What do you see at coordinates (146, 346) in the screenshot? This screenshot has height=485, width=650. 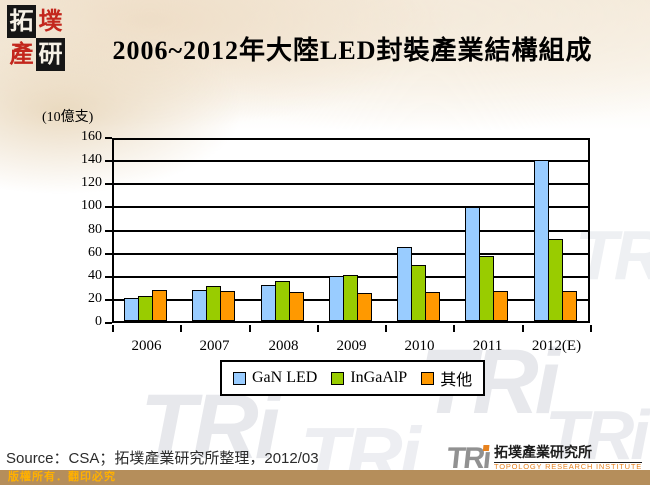 I see `x-axis-label: 2006` at bounding box center [146, 346].